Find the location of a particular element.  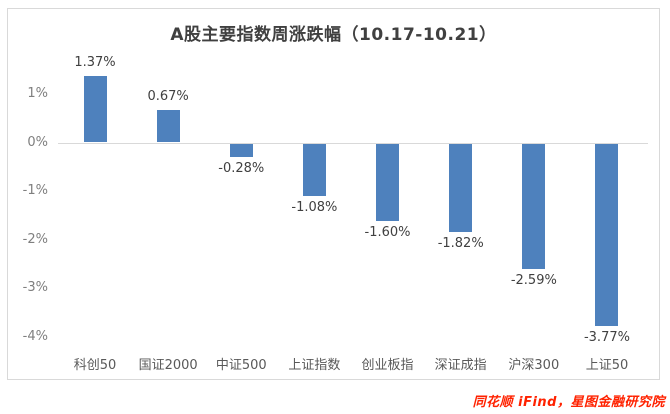

x-axis-category-label: 上证指数 is located at coordinates (314, 365).